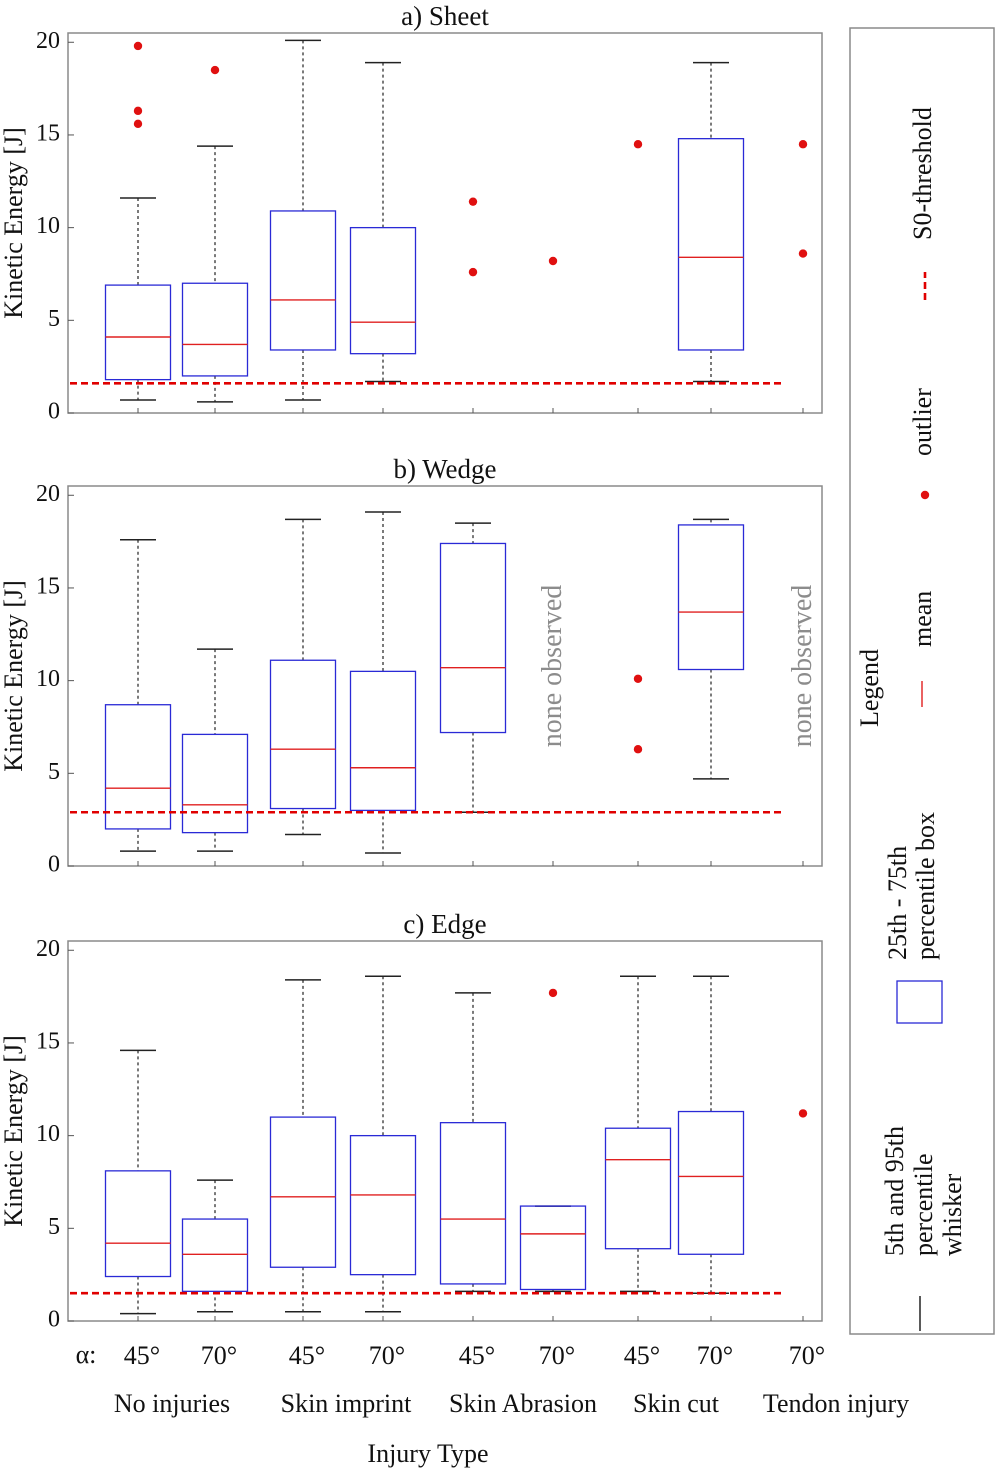 The width and height of the screenshot is (996, 1471). What do you see at coordinates (923, 1205) in the screenshot?
I see `legend-whisker-label: percentile` at bounding box center [923, 1205].